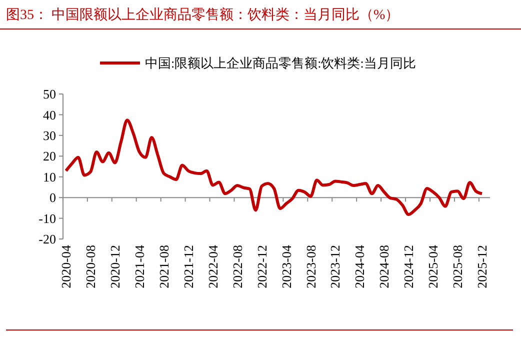 The image size is (521, 362). What do you see at coordinates (49, 94) in the screenshot?
I see `y-tick-label: 50` at bounding box center [49, 94].